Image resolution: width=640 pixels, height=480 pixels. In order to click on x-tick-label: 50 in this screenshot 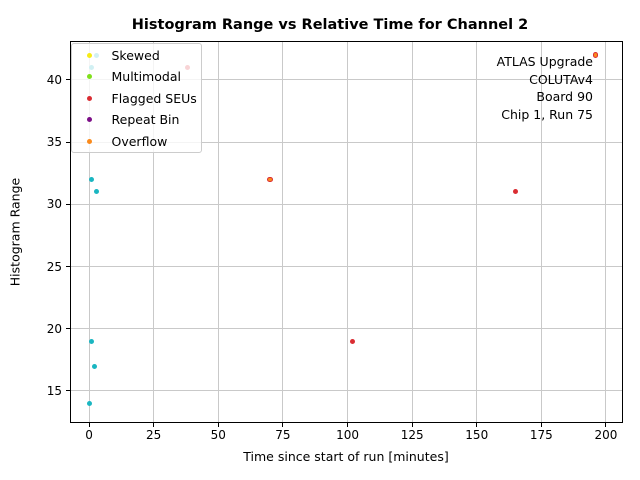, I will do `click(218, 435)`.